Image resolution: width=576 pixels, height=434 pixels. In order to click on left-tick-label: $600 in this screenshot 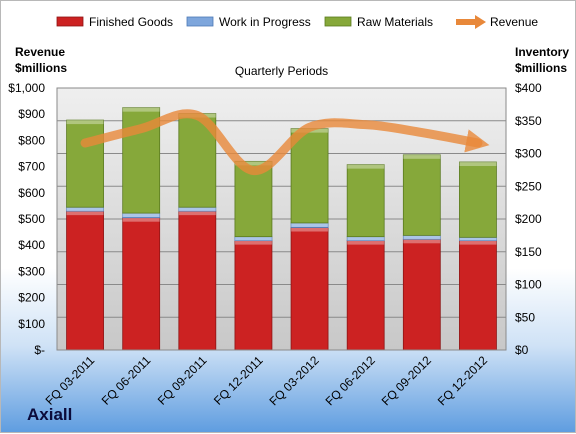, I will do `click(31, 193)`.